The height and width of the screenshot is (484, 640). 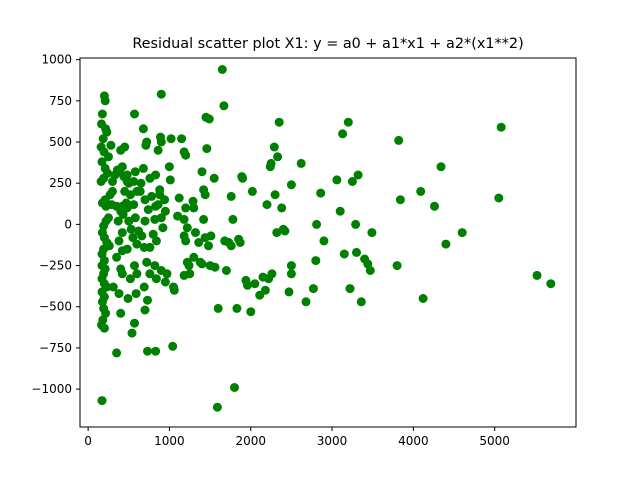 What do you see at coordinates (88, 441) in the screenshot?
I see `x-tick-label: 0` at bounding box center [88, 441].